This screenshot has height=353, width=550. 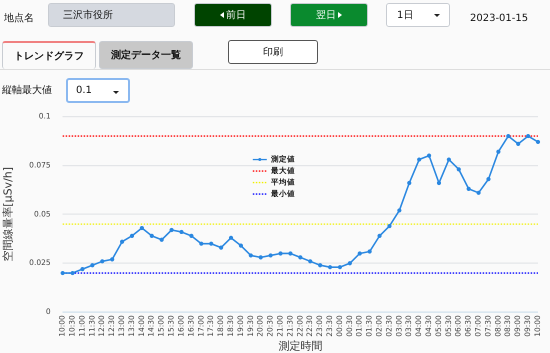 I want to click on text: 縦軸最大値, so click(x=27, y=90).